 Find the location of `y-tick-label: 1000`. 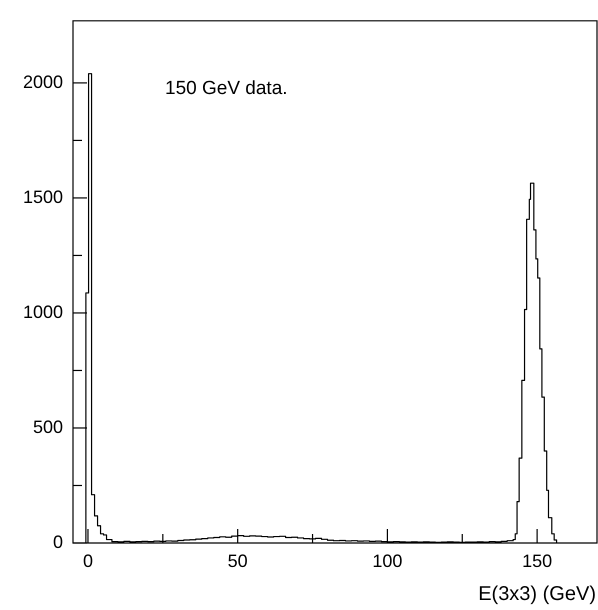

y-tick-label: 1000 is located at coordinates (42, 312).